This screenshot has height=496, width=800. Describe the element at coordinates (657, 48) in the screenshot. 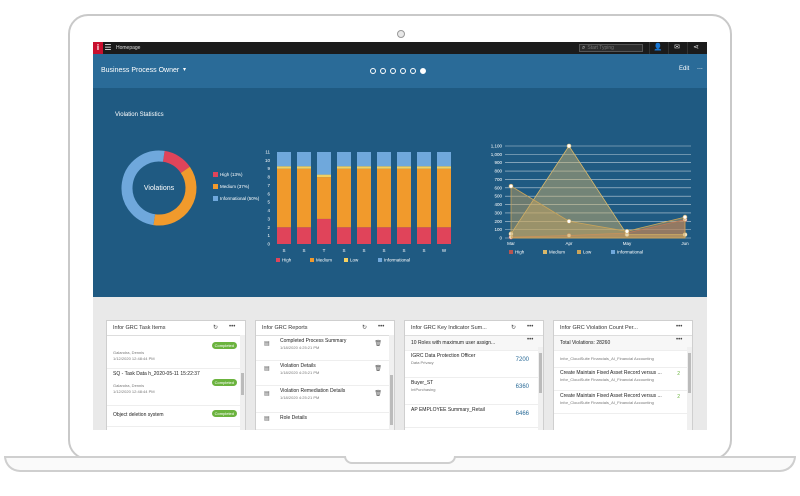

I see `user-icon: 👤` at that location.